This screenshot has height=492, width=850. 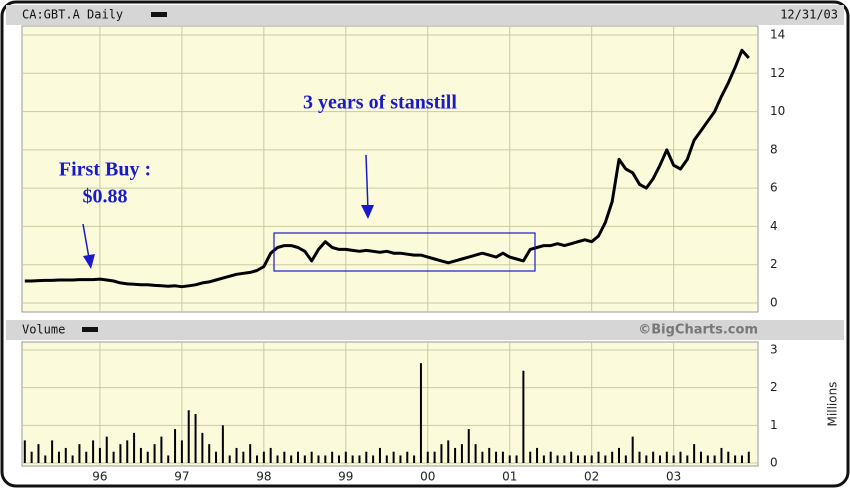 What do you see at coordinates (181, 477) in the screenshot?
I see `x-tick-label: 97` at bounding box center [181, 477].